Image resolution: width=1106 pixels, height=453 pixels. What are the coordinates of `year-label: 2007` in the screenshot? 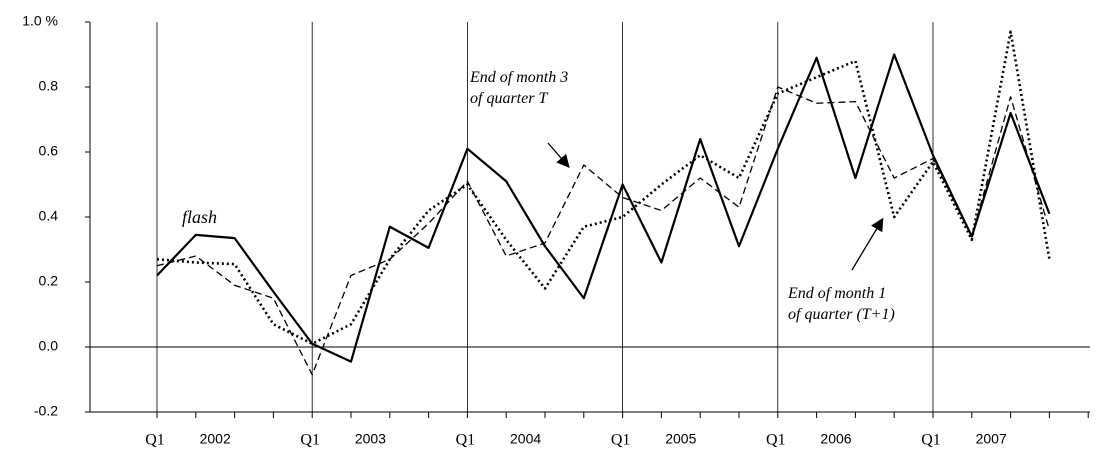 It's located at (991, 439).